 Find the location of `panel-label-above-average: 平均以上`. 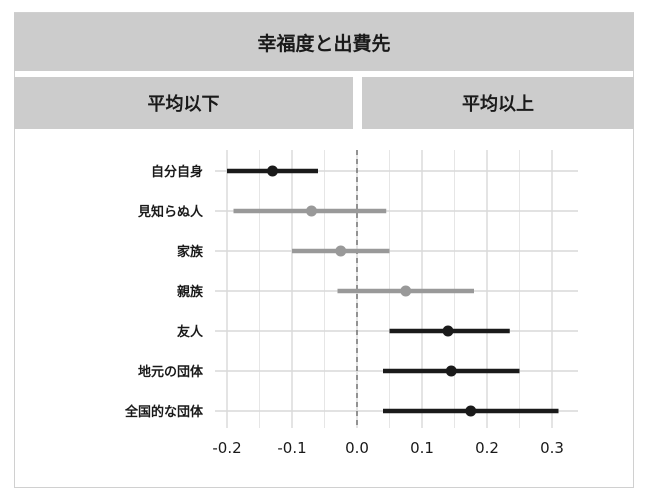

panel-label-above-average: 平均以上 is located at coordinates (498, 103).